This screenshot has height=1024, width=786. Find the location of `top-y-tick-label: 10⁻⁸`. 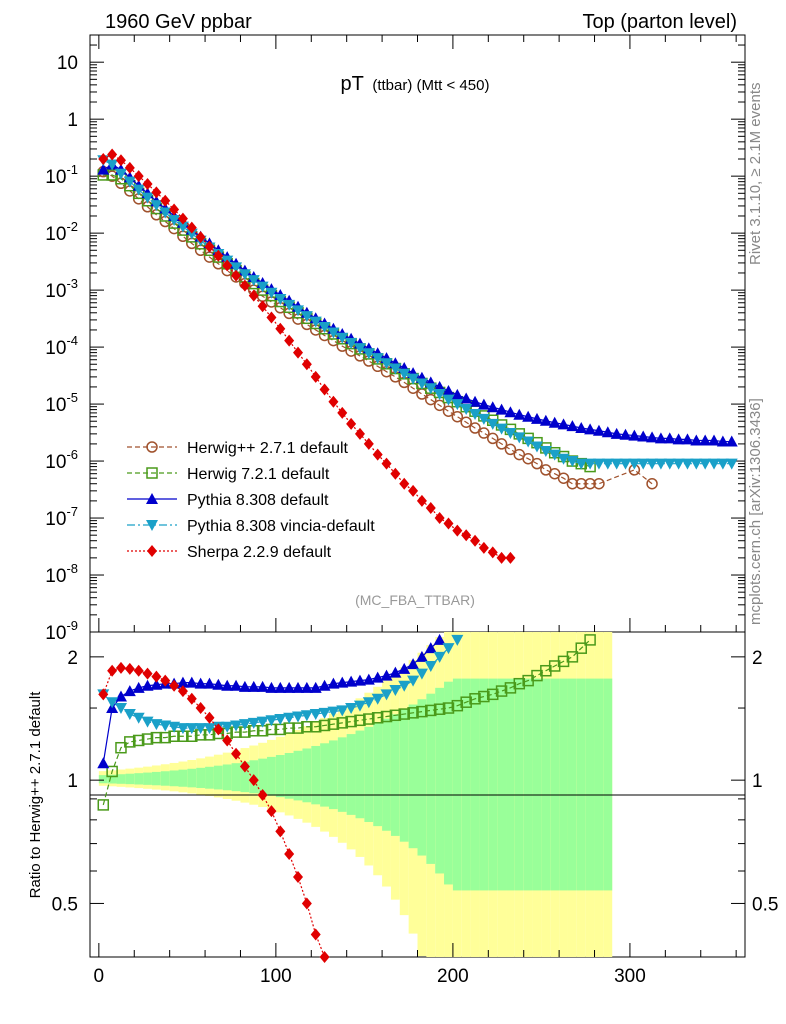

top-y-tick-label: 10⁻⁸ is located at coordinates (61, 574).